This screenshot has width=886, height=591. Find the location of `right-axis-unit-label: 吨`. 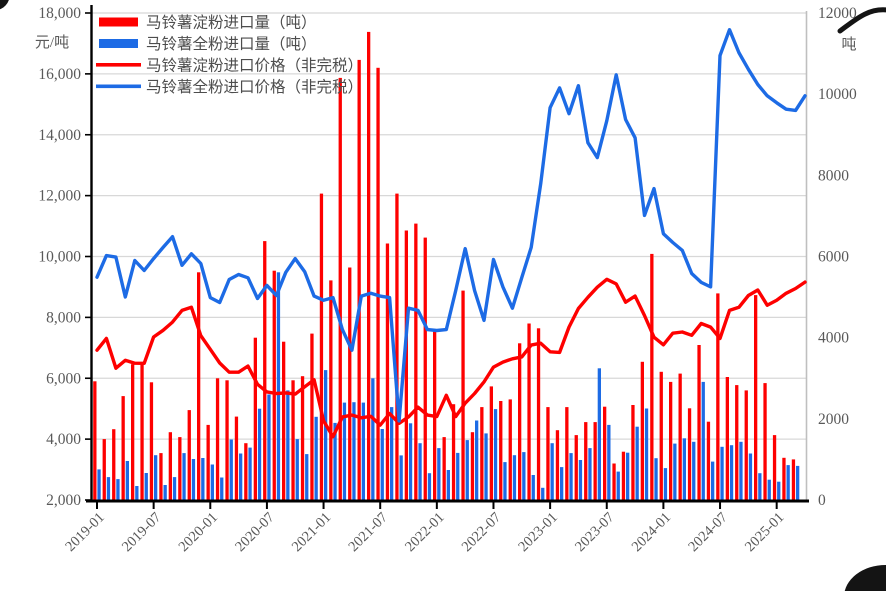

right-axis-unit-label: 吨 is located at coordinates (849, 45).